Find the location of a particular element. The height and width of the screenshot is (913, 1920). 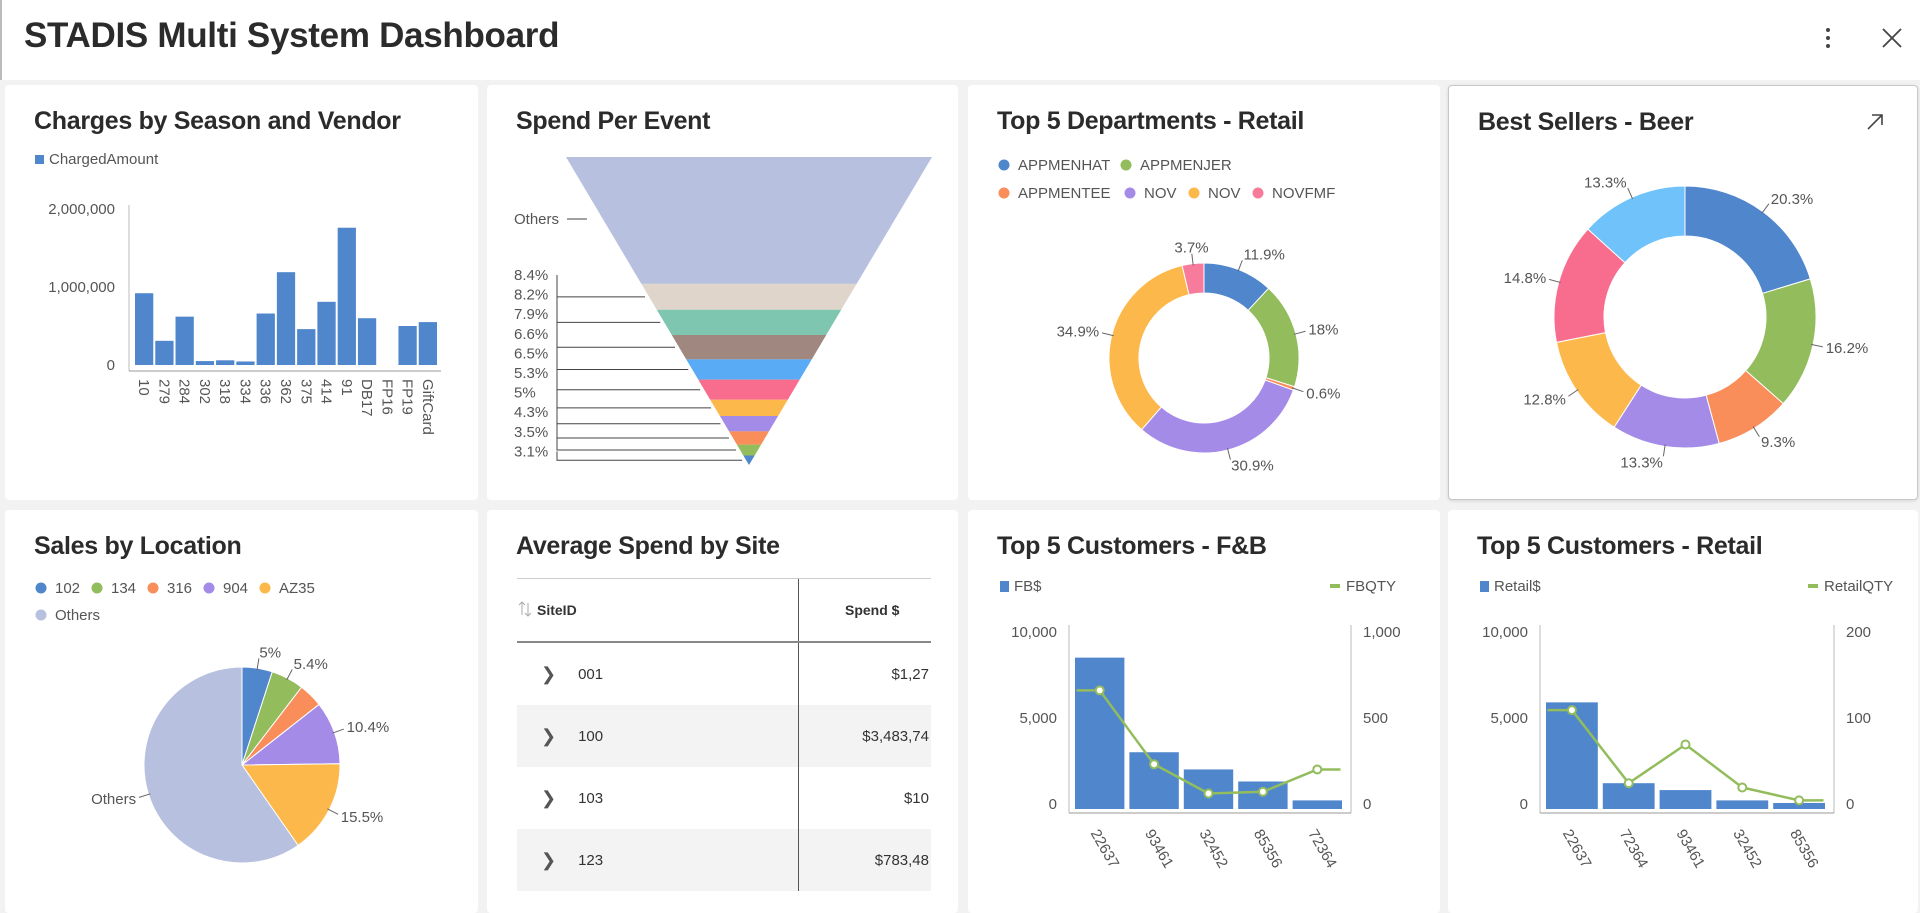

more-options-button is located at coordinates (1828, 38).